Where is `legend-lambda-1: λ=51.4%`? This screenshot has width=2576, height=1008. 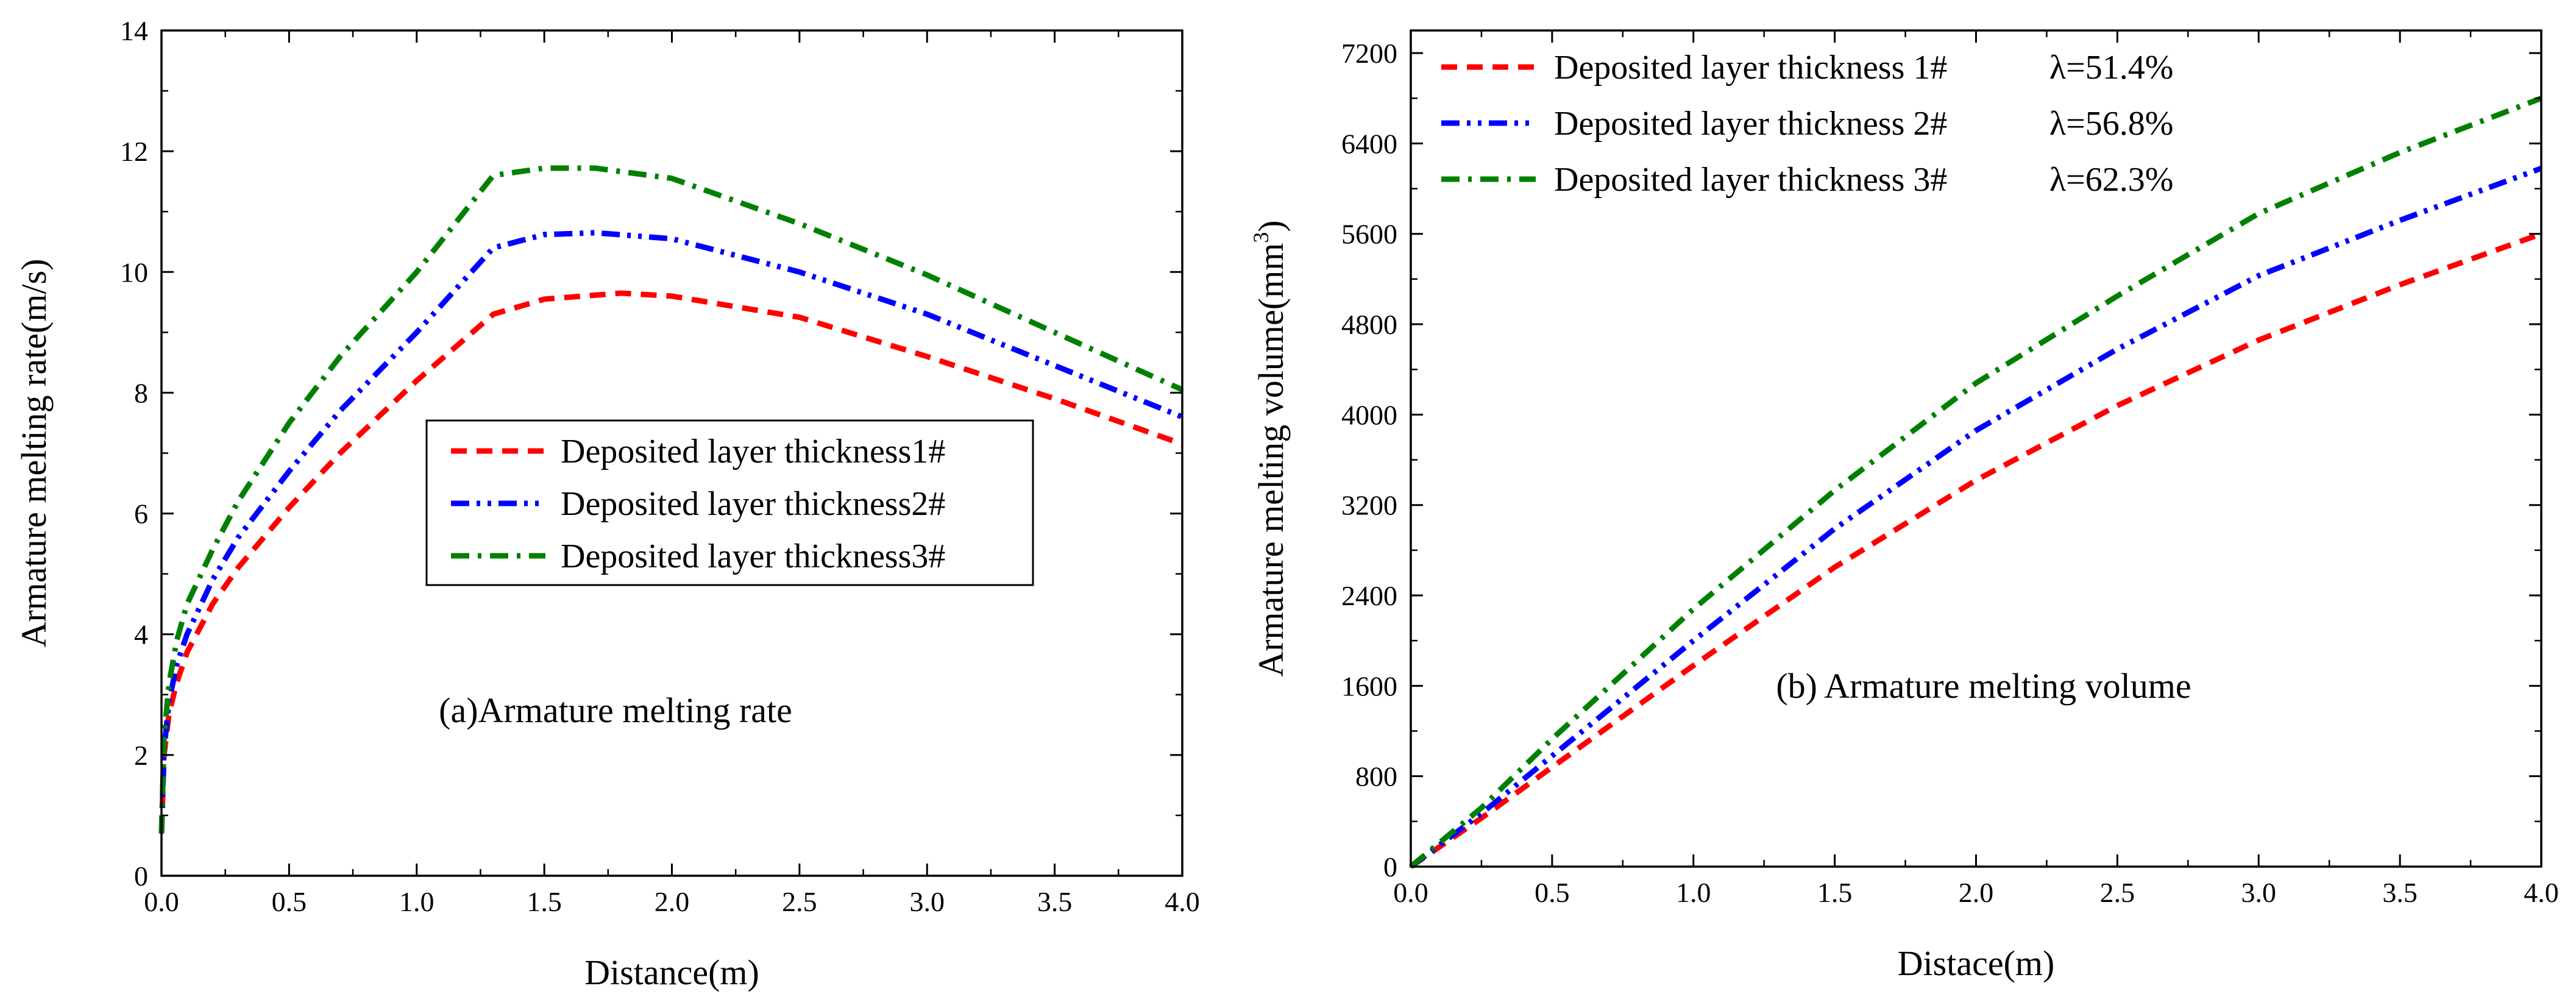 legend-lambda-1: λ=51.4% is located at coordinates (2111, 68).